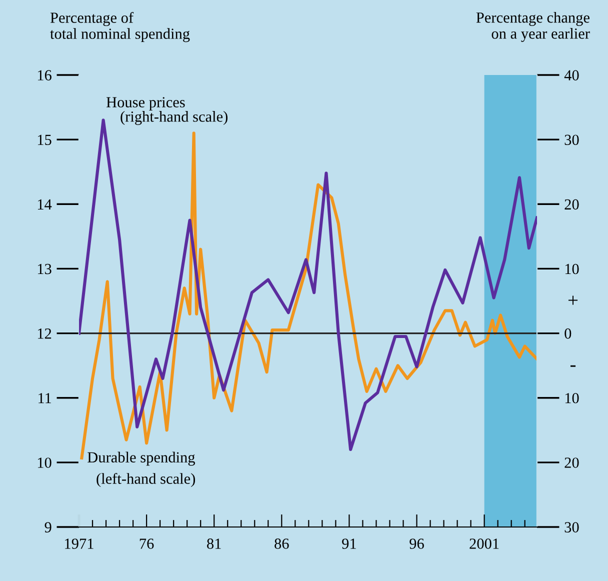 This screenshot has height=581, width=608. What do you see at coordinates (45, 75) in the screenshot?
I see `y-tick-label: 16` at bounding box center [45, 75].